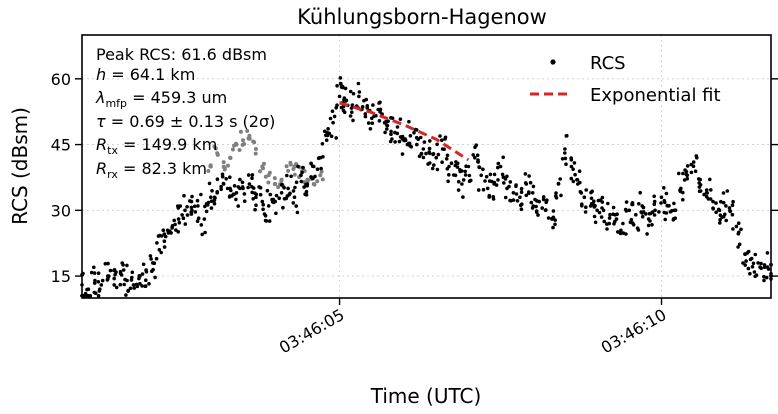 This screenshot has height=414, width=778. I want to click on legend-rcs-marker, so click(553, 62).